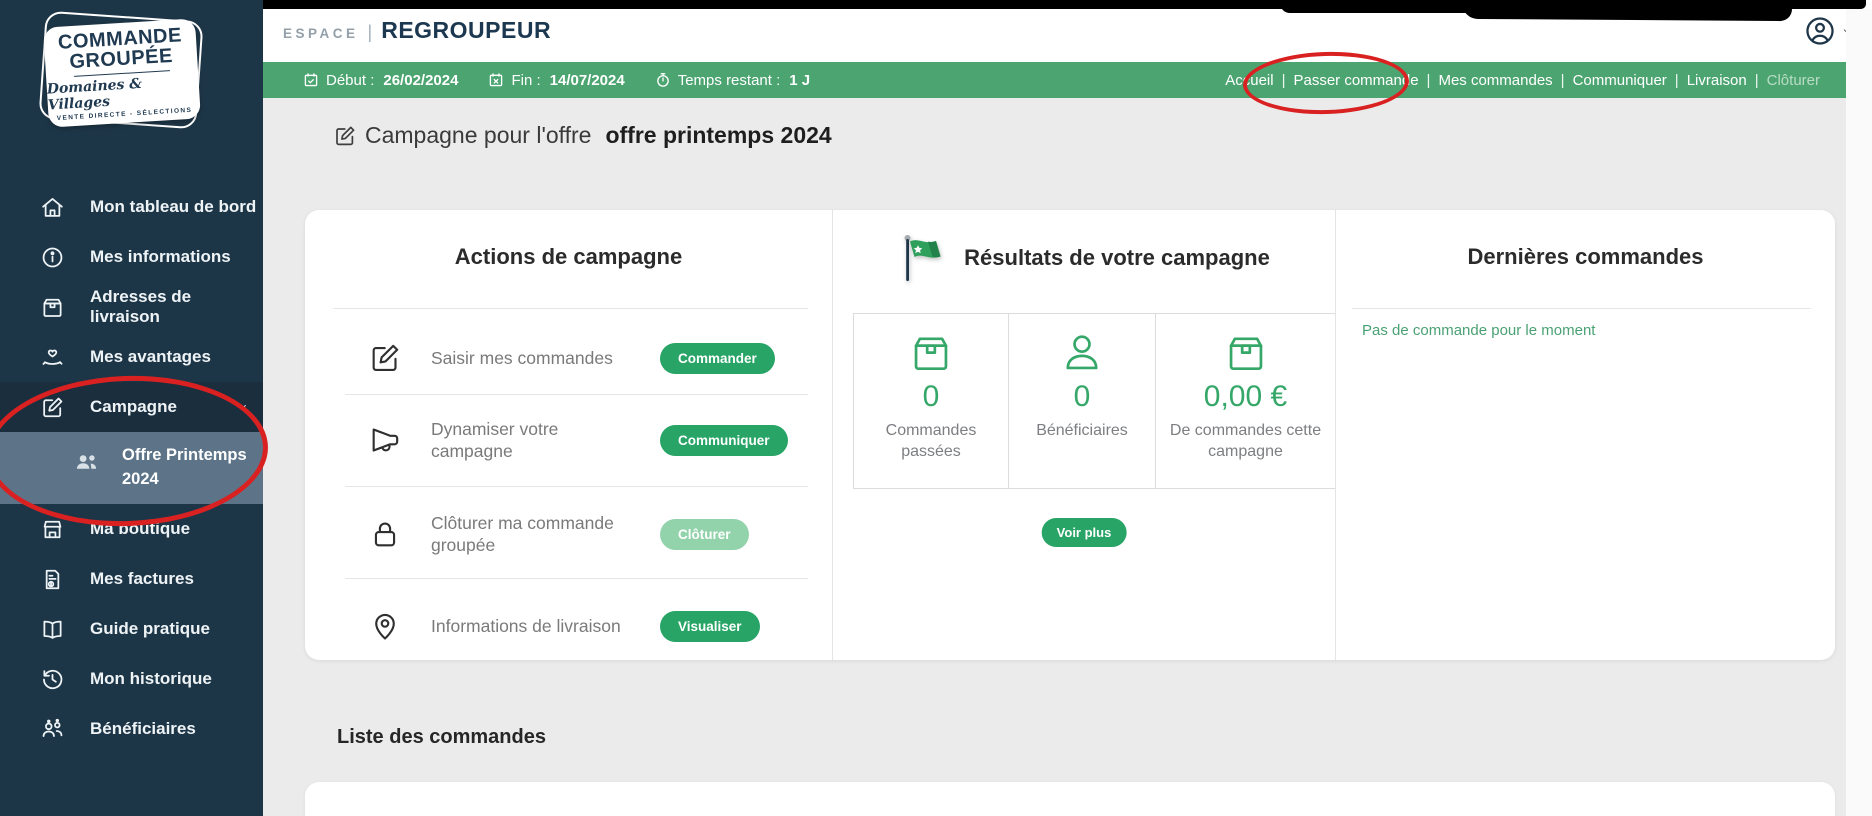  What do you see at coordinates (385, 534) in the screenshot?
I see `lock-icon` at bounding box center [385, 534].